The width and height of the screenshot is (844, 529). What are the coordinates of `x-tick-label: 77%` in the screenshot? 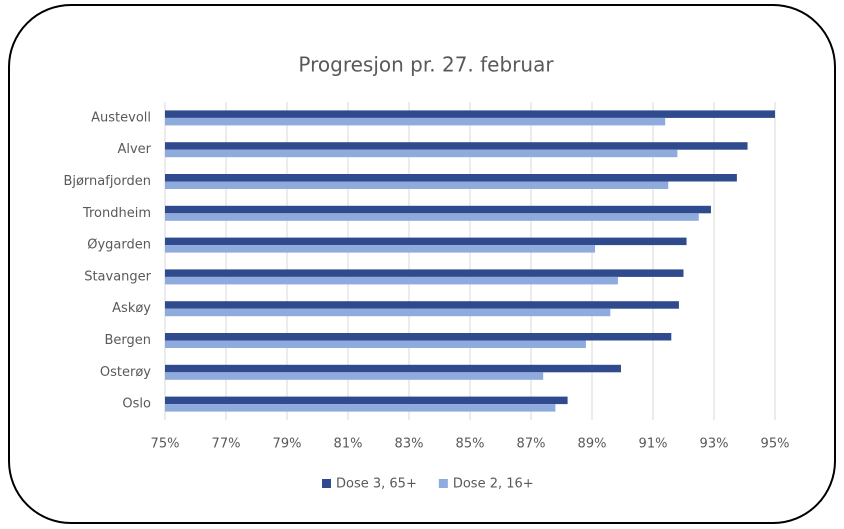 It's located at (226, 444).